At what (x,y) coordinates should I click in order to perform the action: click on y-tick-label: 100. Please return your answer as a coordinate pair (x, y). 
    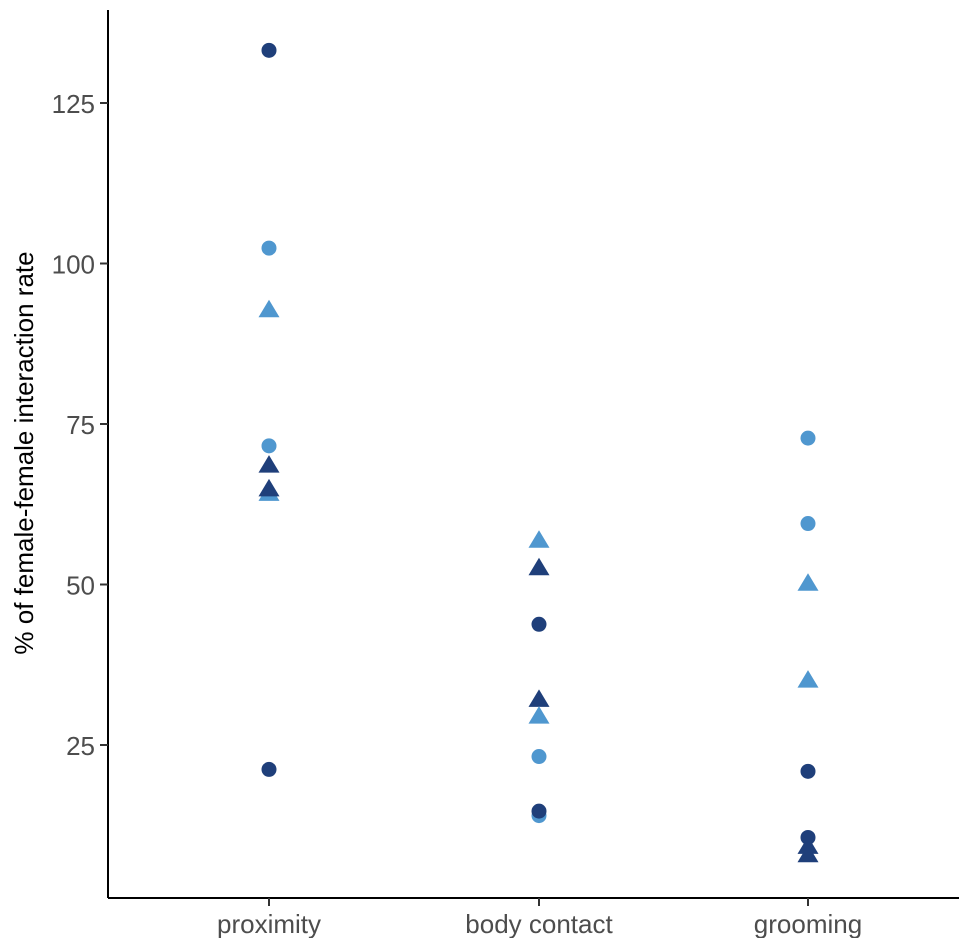
    Looking at the image, I should click on (73, 265).